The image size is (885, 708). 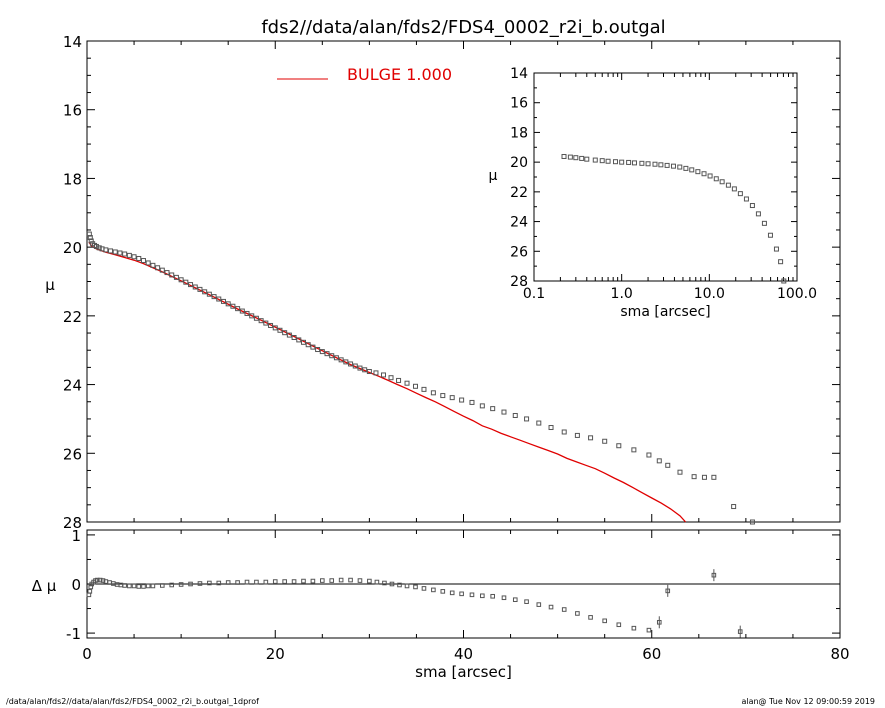 What do you see at coordinates (519, 282) in the screenshot?
I see `inset-y-tick-label: 28` at bounding box center [519, 282].